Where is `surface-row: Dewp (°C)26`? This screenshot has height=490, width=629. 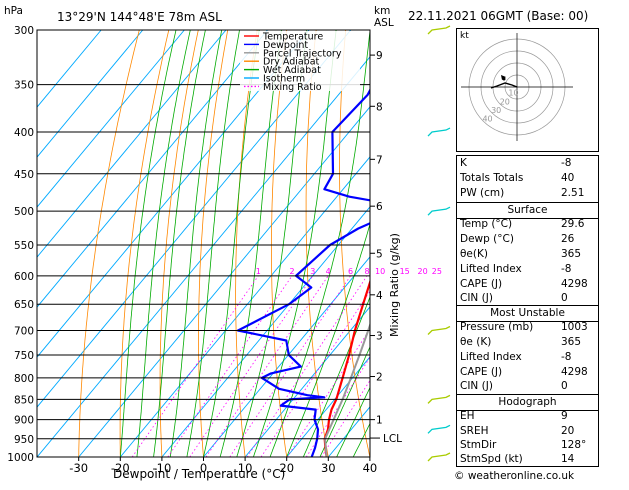 surface-row: Dewp (°C)26 is located at coordinates (527, 239).